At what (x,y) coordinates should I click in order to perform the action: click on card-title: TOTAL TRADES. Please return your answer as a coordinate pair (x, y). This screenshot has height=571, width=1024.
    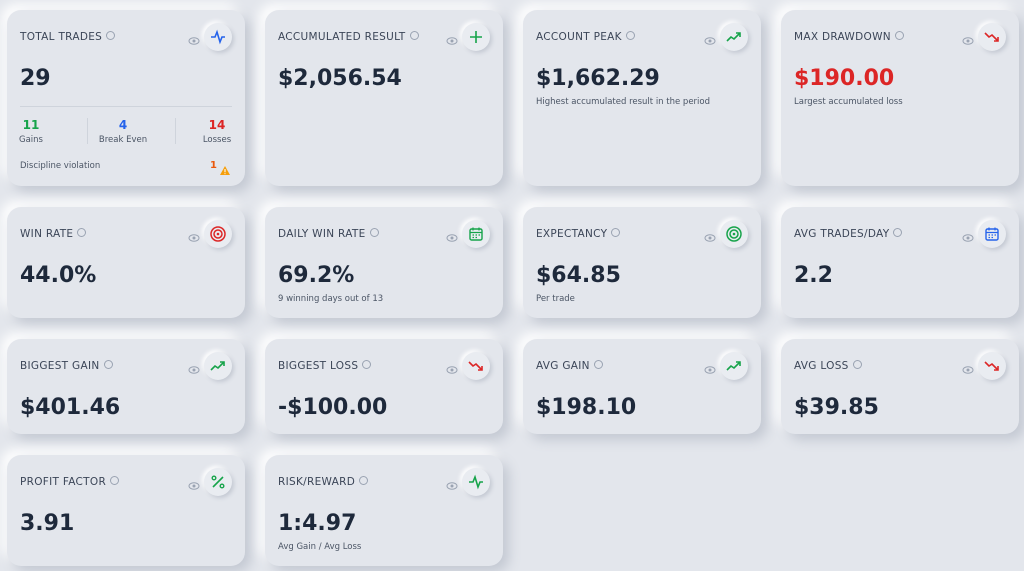
    Looking at the image, I should click on (68, 37).